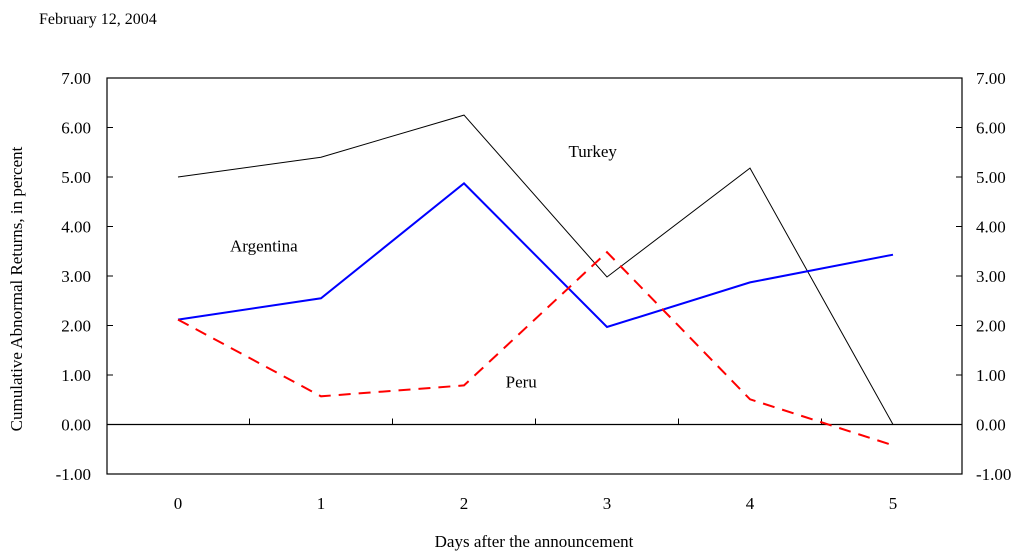 The height and width of the screenshot is (556, 1032). What do you see at coordinates (993, 474) in the screenshot?
I see `y-tick-label-right: -1.00` at bounding box center [993, 474].